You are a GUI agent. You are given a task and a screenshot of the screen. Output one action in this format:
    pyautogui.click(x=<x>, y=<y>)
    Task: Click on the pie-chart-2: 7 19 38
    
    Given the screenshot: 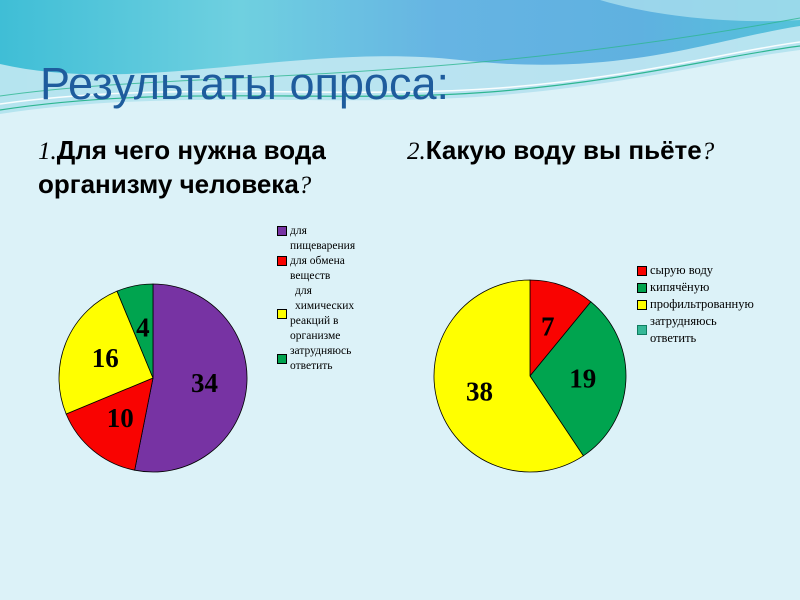 What is the action you would take?
    pyautogui.click(x=530, y=376)
    